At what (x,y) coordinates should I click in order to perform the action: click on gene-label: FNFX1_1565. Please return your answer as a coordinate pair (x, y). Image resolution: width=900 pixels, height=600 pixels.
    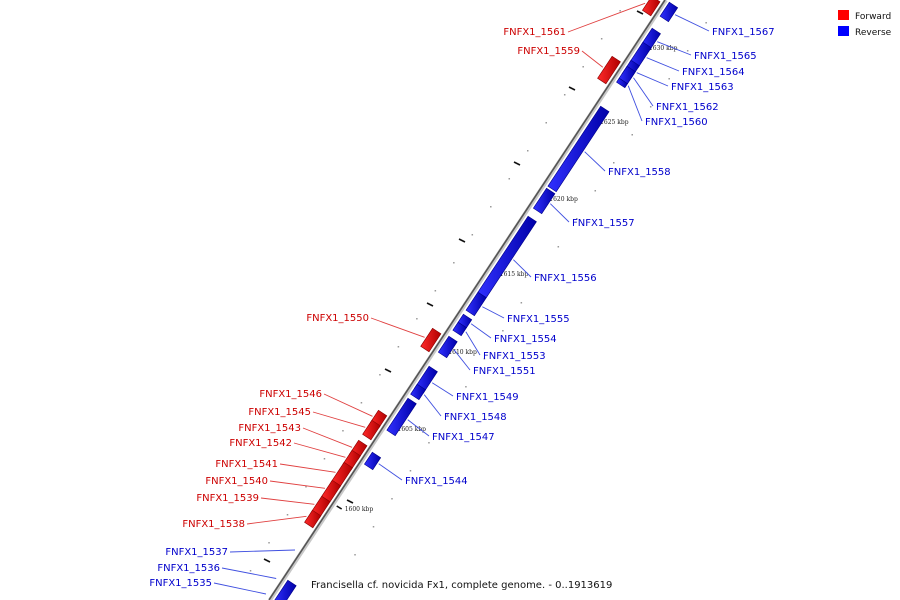
    Looking at the image, I should click on (725, 56).